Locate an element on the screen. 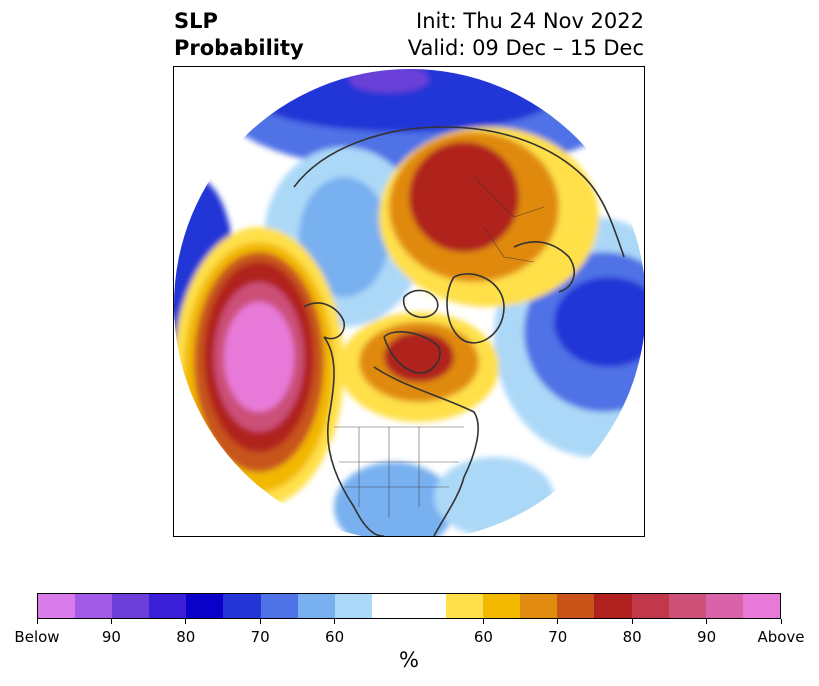  title-variable: SLP is located at coordinates (196, 21).